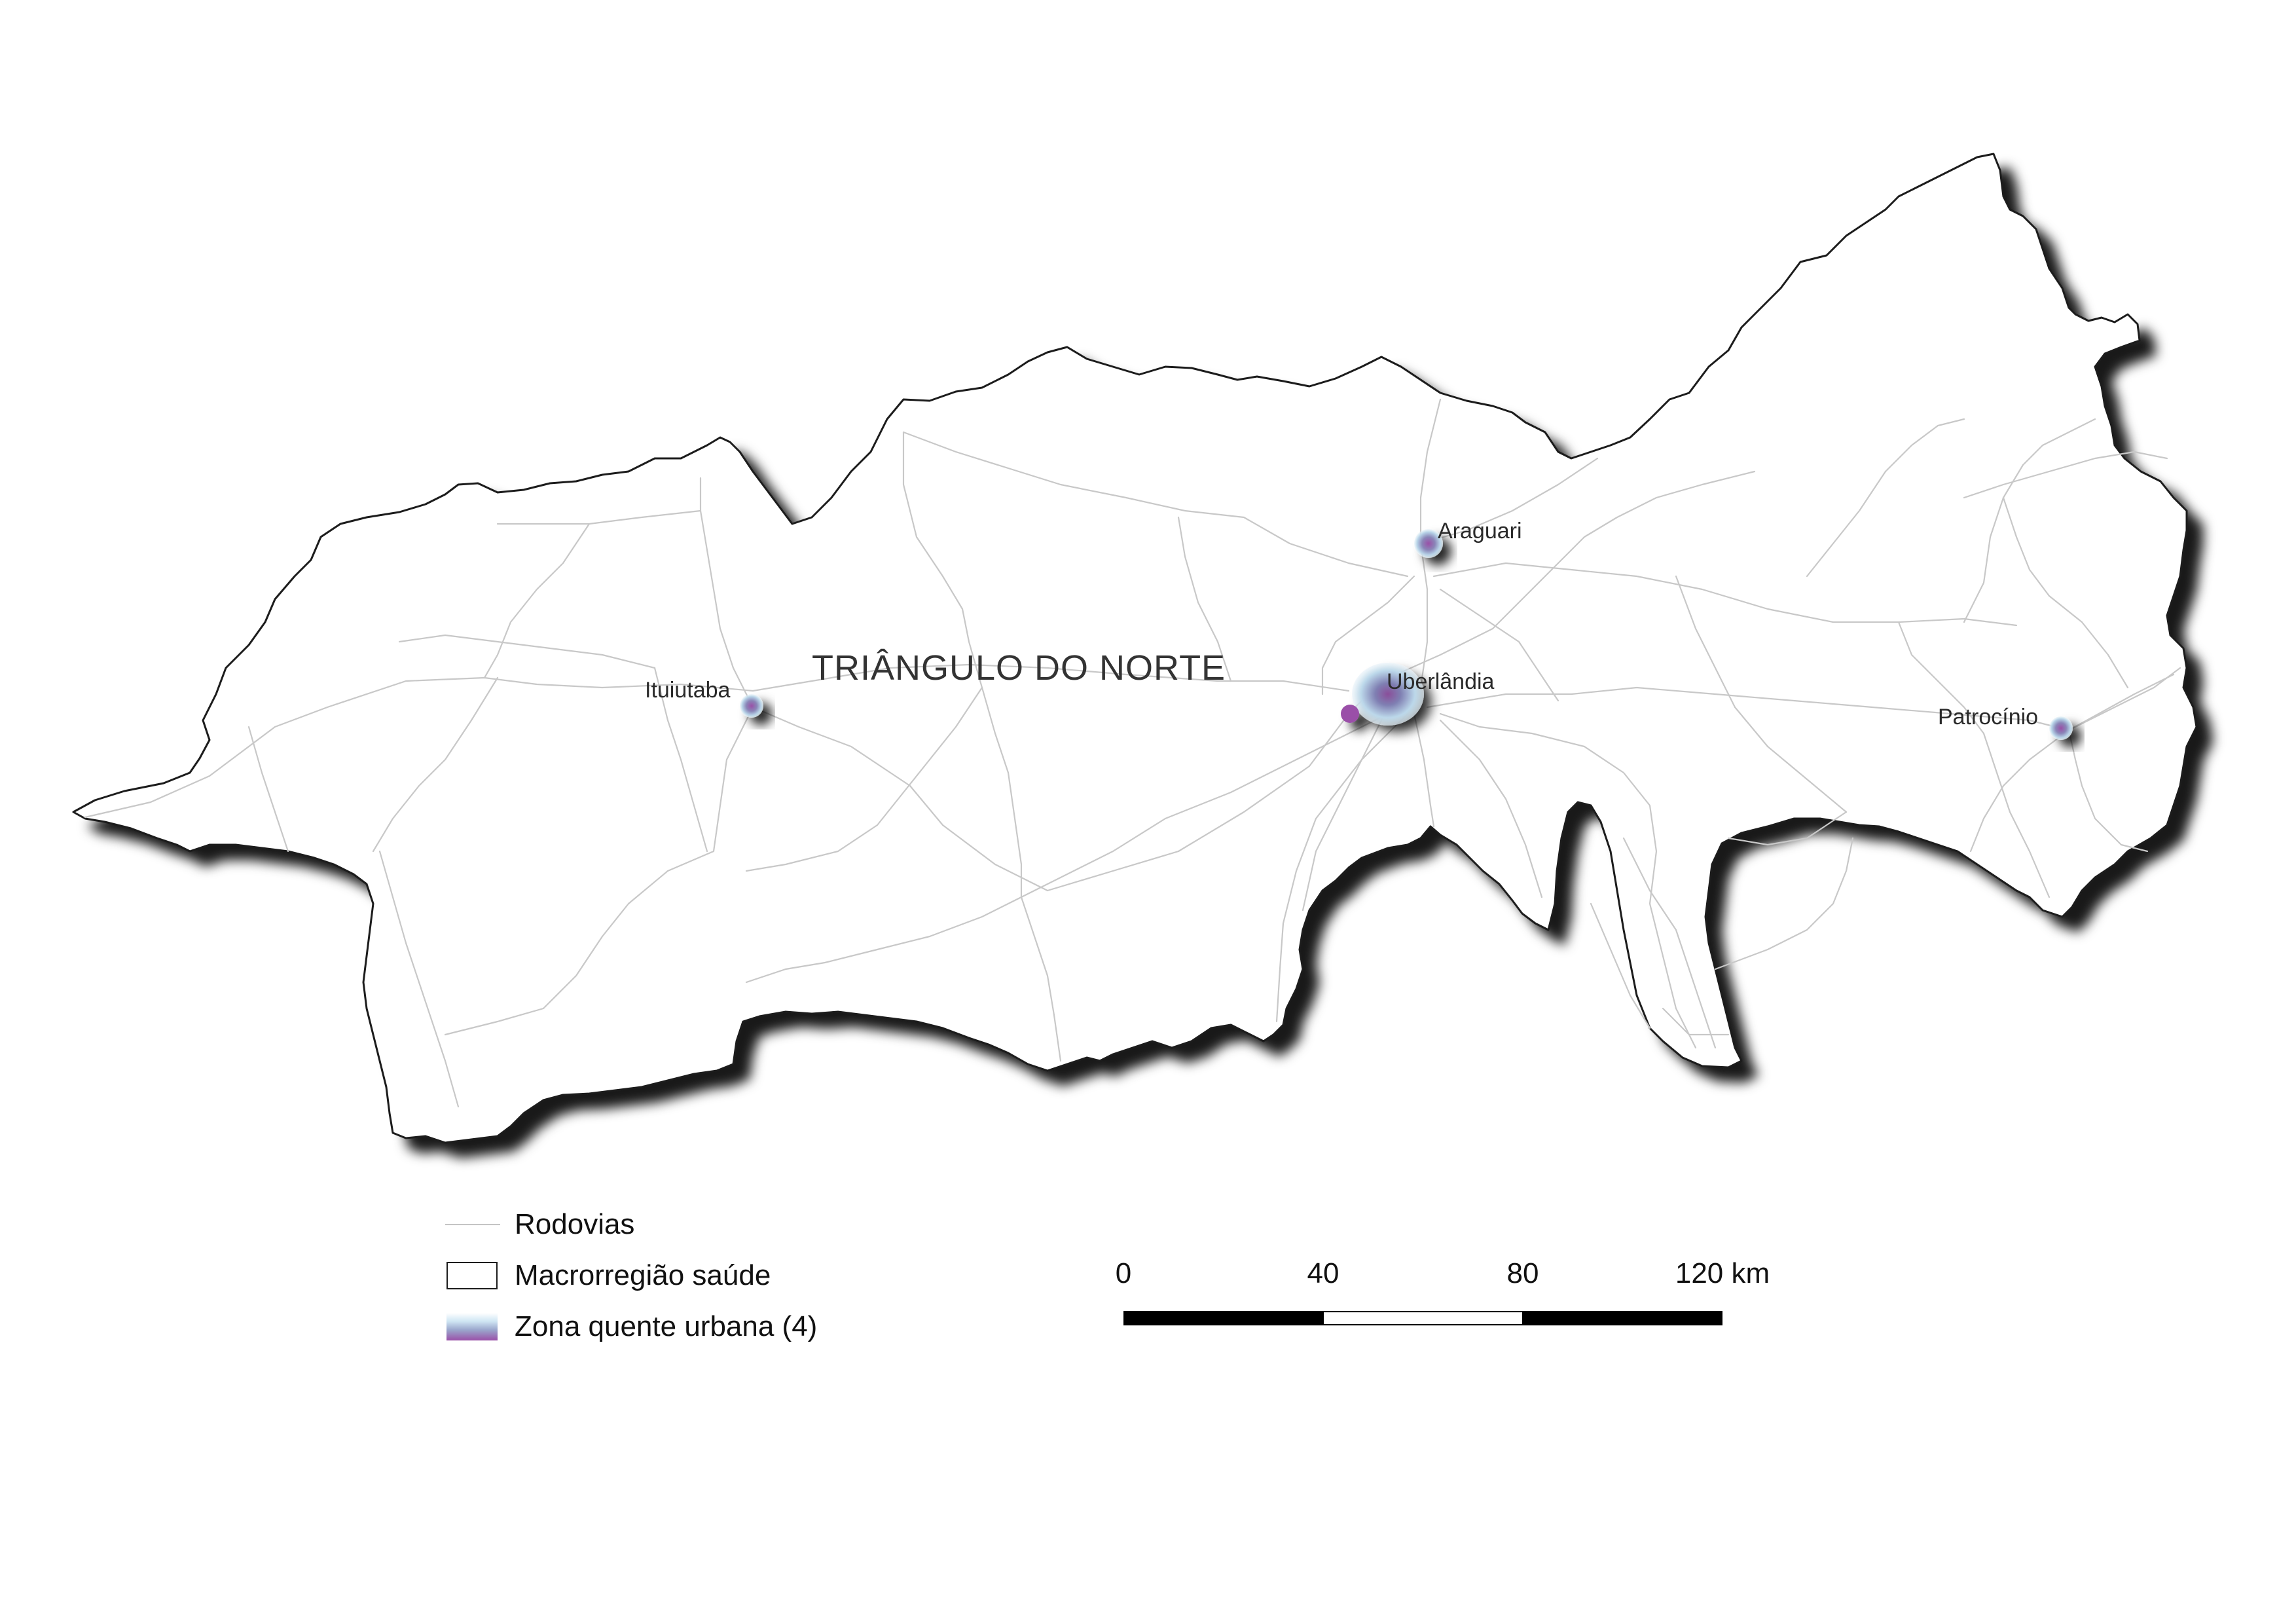 The height and width of the screenshot is (1624, 2296). Describe the element at coordinates (1722, 1273) in the screenshot. I see `scale-tick-120: 120 km` at that location.